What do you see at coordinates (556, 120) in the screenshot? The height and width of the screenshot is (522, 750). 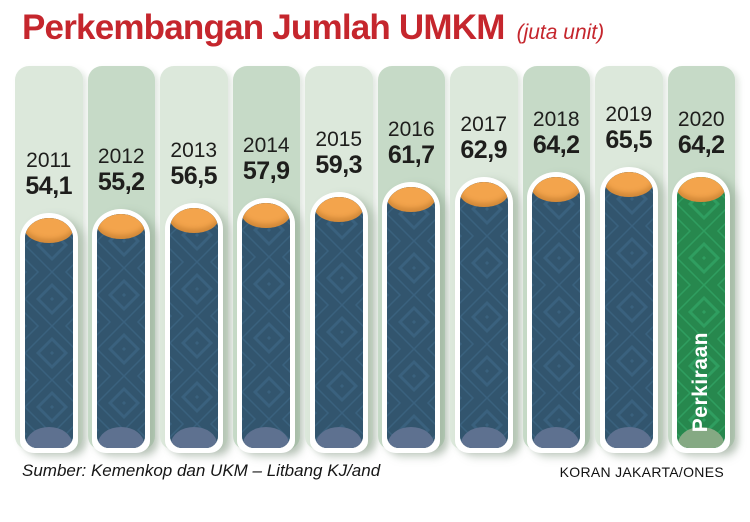 I see `year-label: 2018` at bounding box center [556, 120].